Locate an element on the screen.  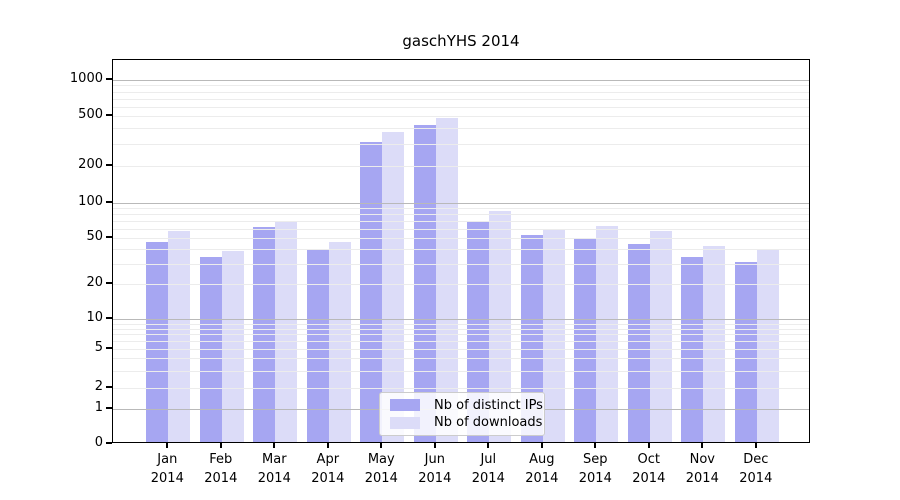
x-tick-dec is located at coordinates (755, 445).